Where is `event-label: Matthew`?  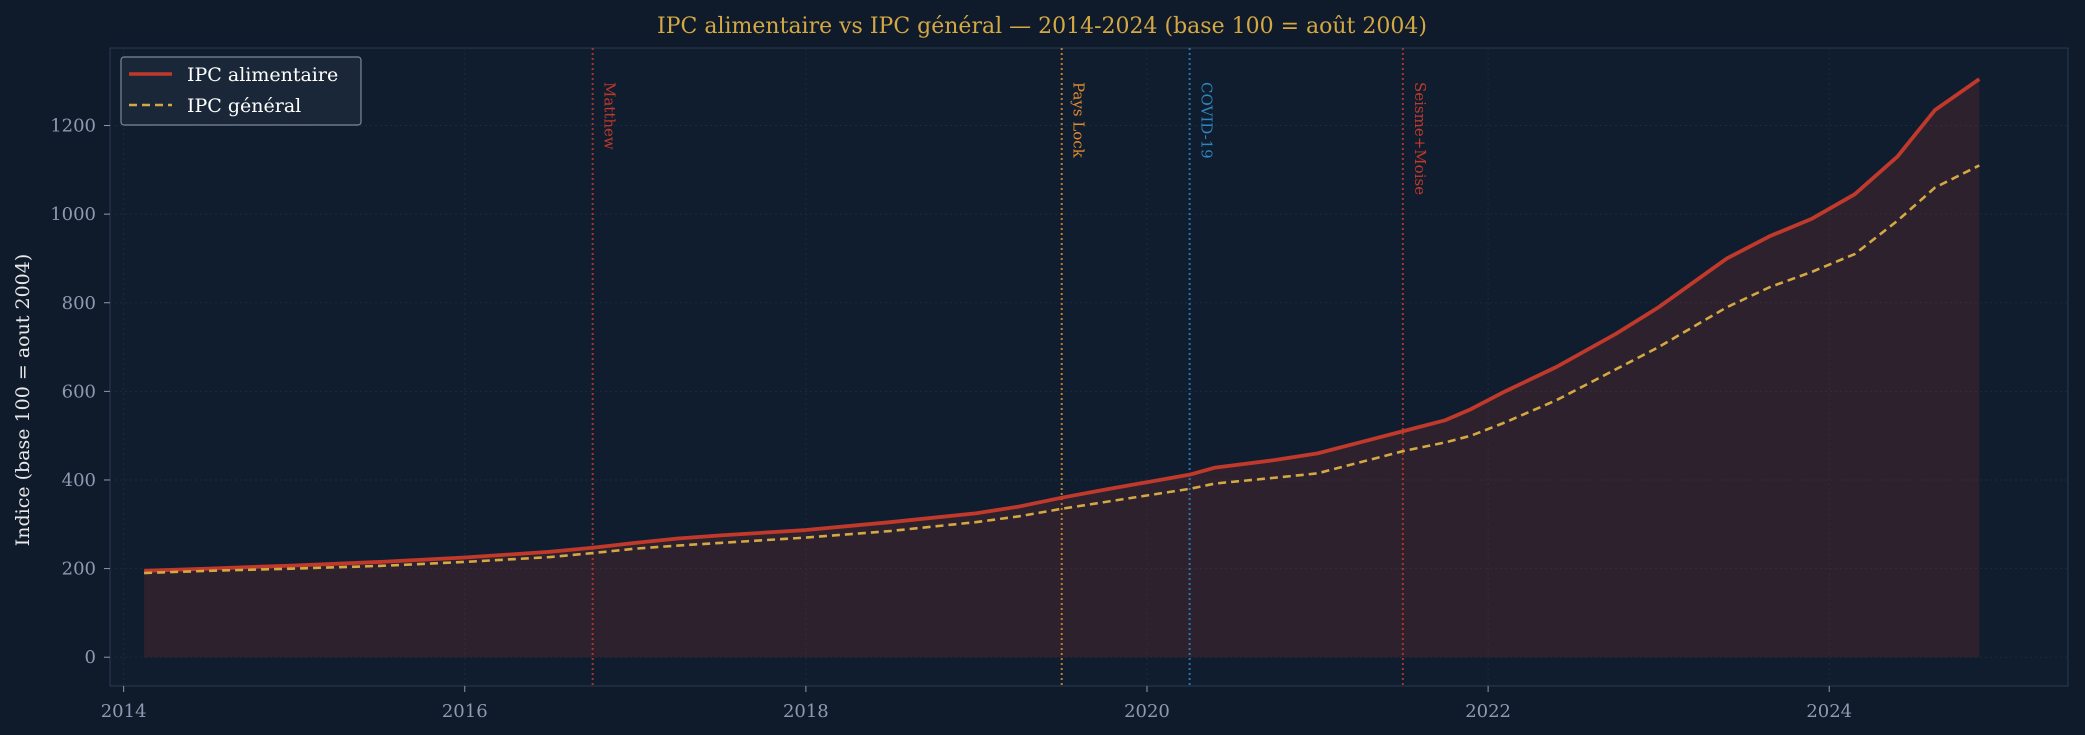 event-label: Matthew is located at coordinates (610, 116).